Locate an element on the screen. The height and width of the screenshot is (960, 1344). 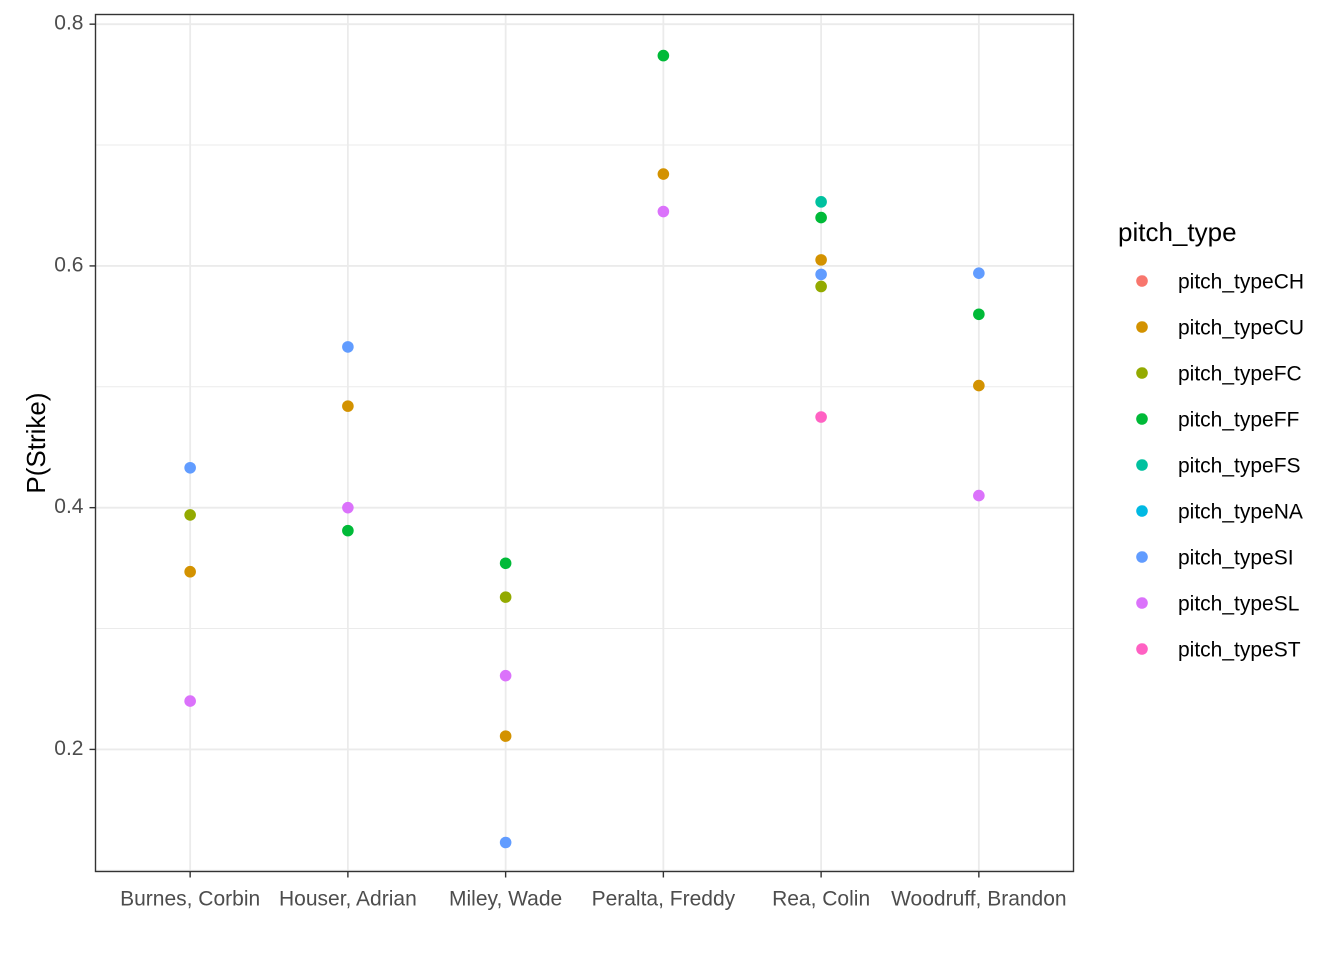
legend-label: pitch_typeST is located at coordinates (1239, 650).